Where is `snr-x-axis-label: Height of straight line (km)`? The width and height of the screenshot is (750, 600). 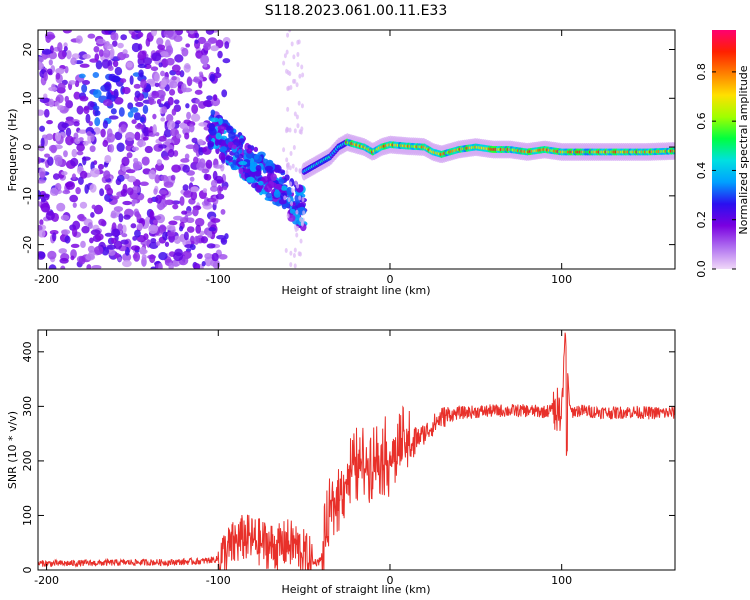
snr-x-axis-label: Height of straight line (km) is located at coordinates (355, 589).